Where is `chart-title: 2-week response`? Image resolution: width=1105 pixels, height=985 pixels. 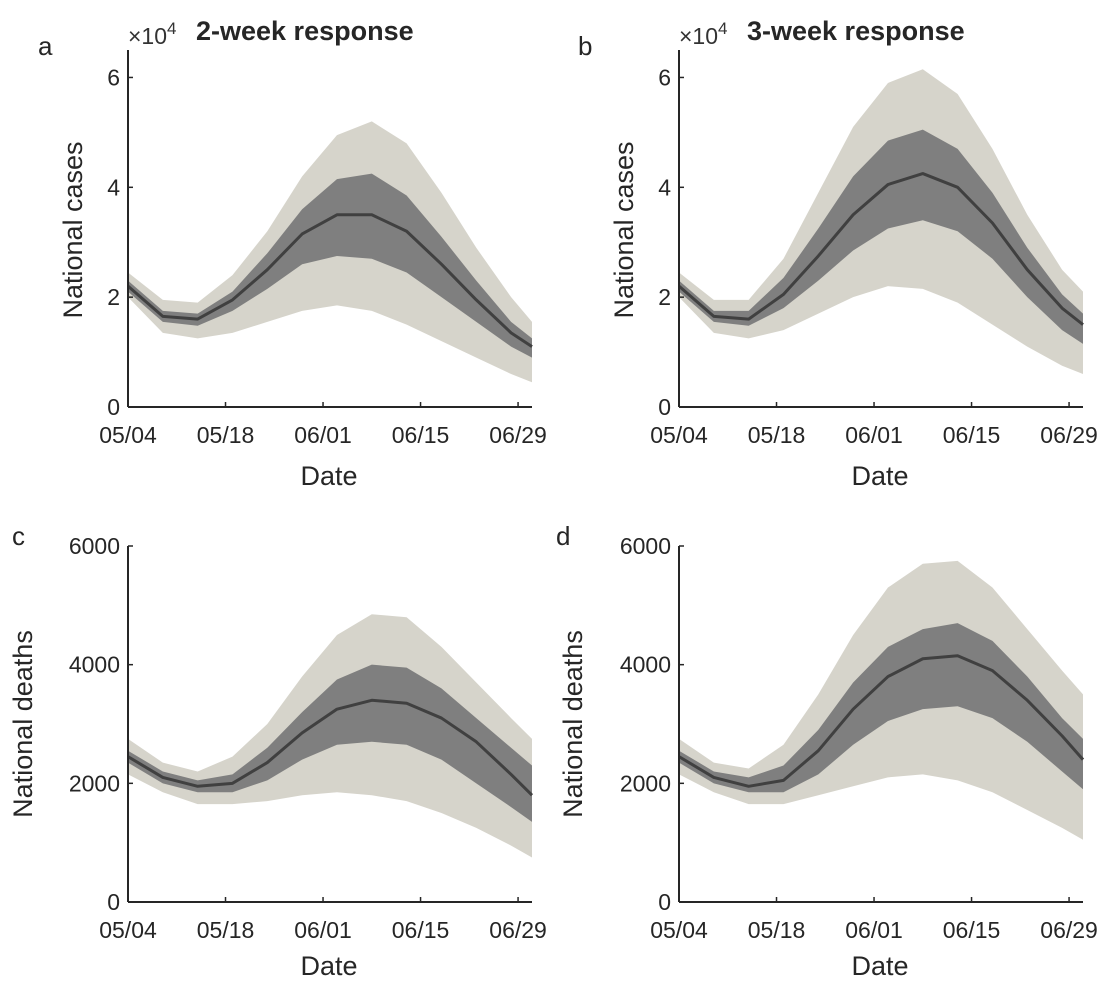 chart-title: 2-week response is located at coordinates (305, 31).